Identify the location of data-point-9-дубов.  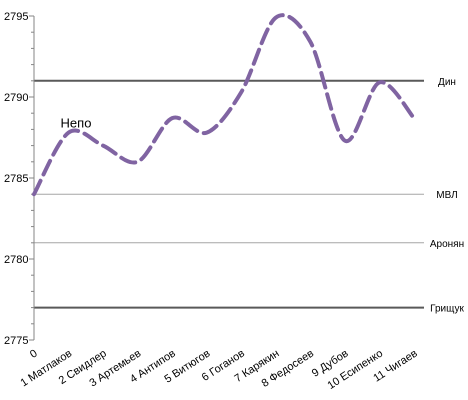
(344, 140).